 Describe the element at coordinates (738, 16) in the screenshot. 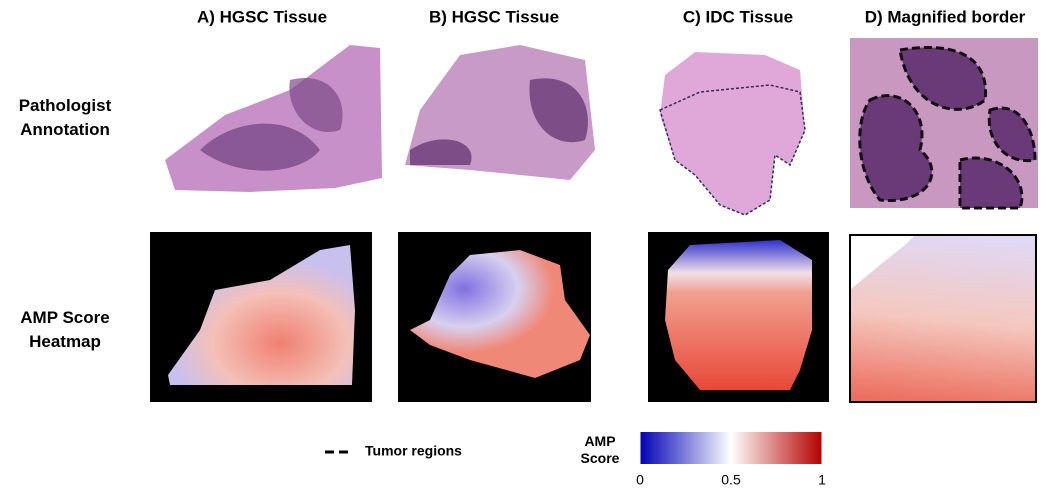

I see `column-title: C) IDC Tissue` at that location.